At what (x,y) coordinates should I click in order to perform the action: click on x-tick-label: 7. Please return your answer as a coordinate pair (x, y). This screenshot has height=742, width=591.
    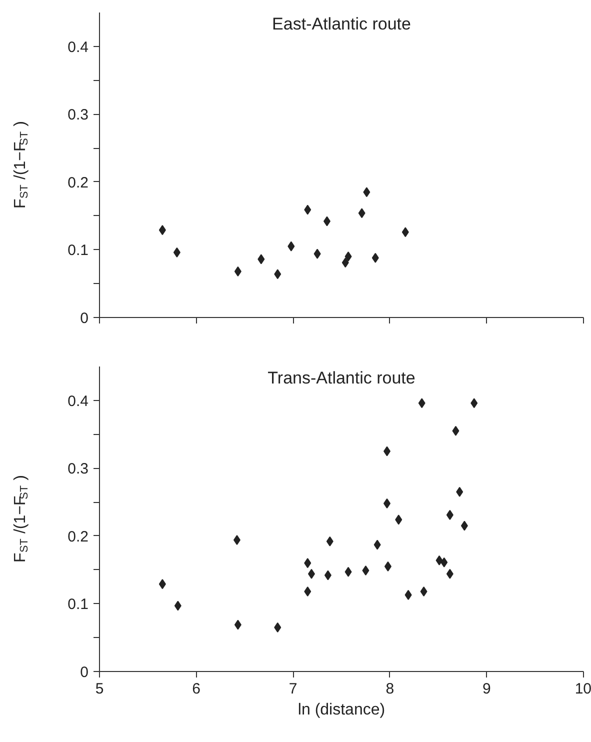
    Looking at the image, I should click on (293, 689).